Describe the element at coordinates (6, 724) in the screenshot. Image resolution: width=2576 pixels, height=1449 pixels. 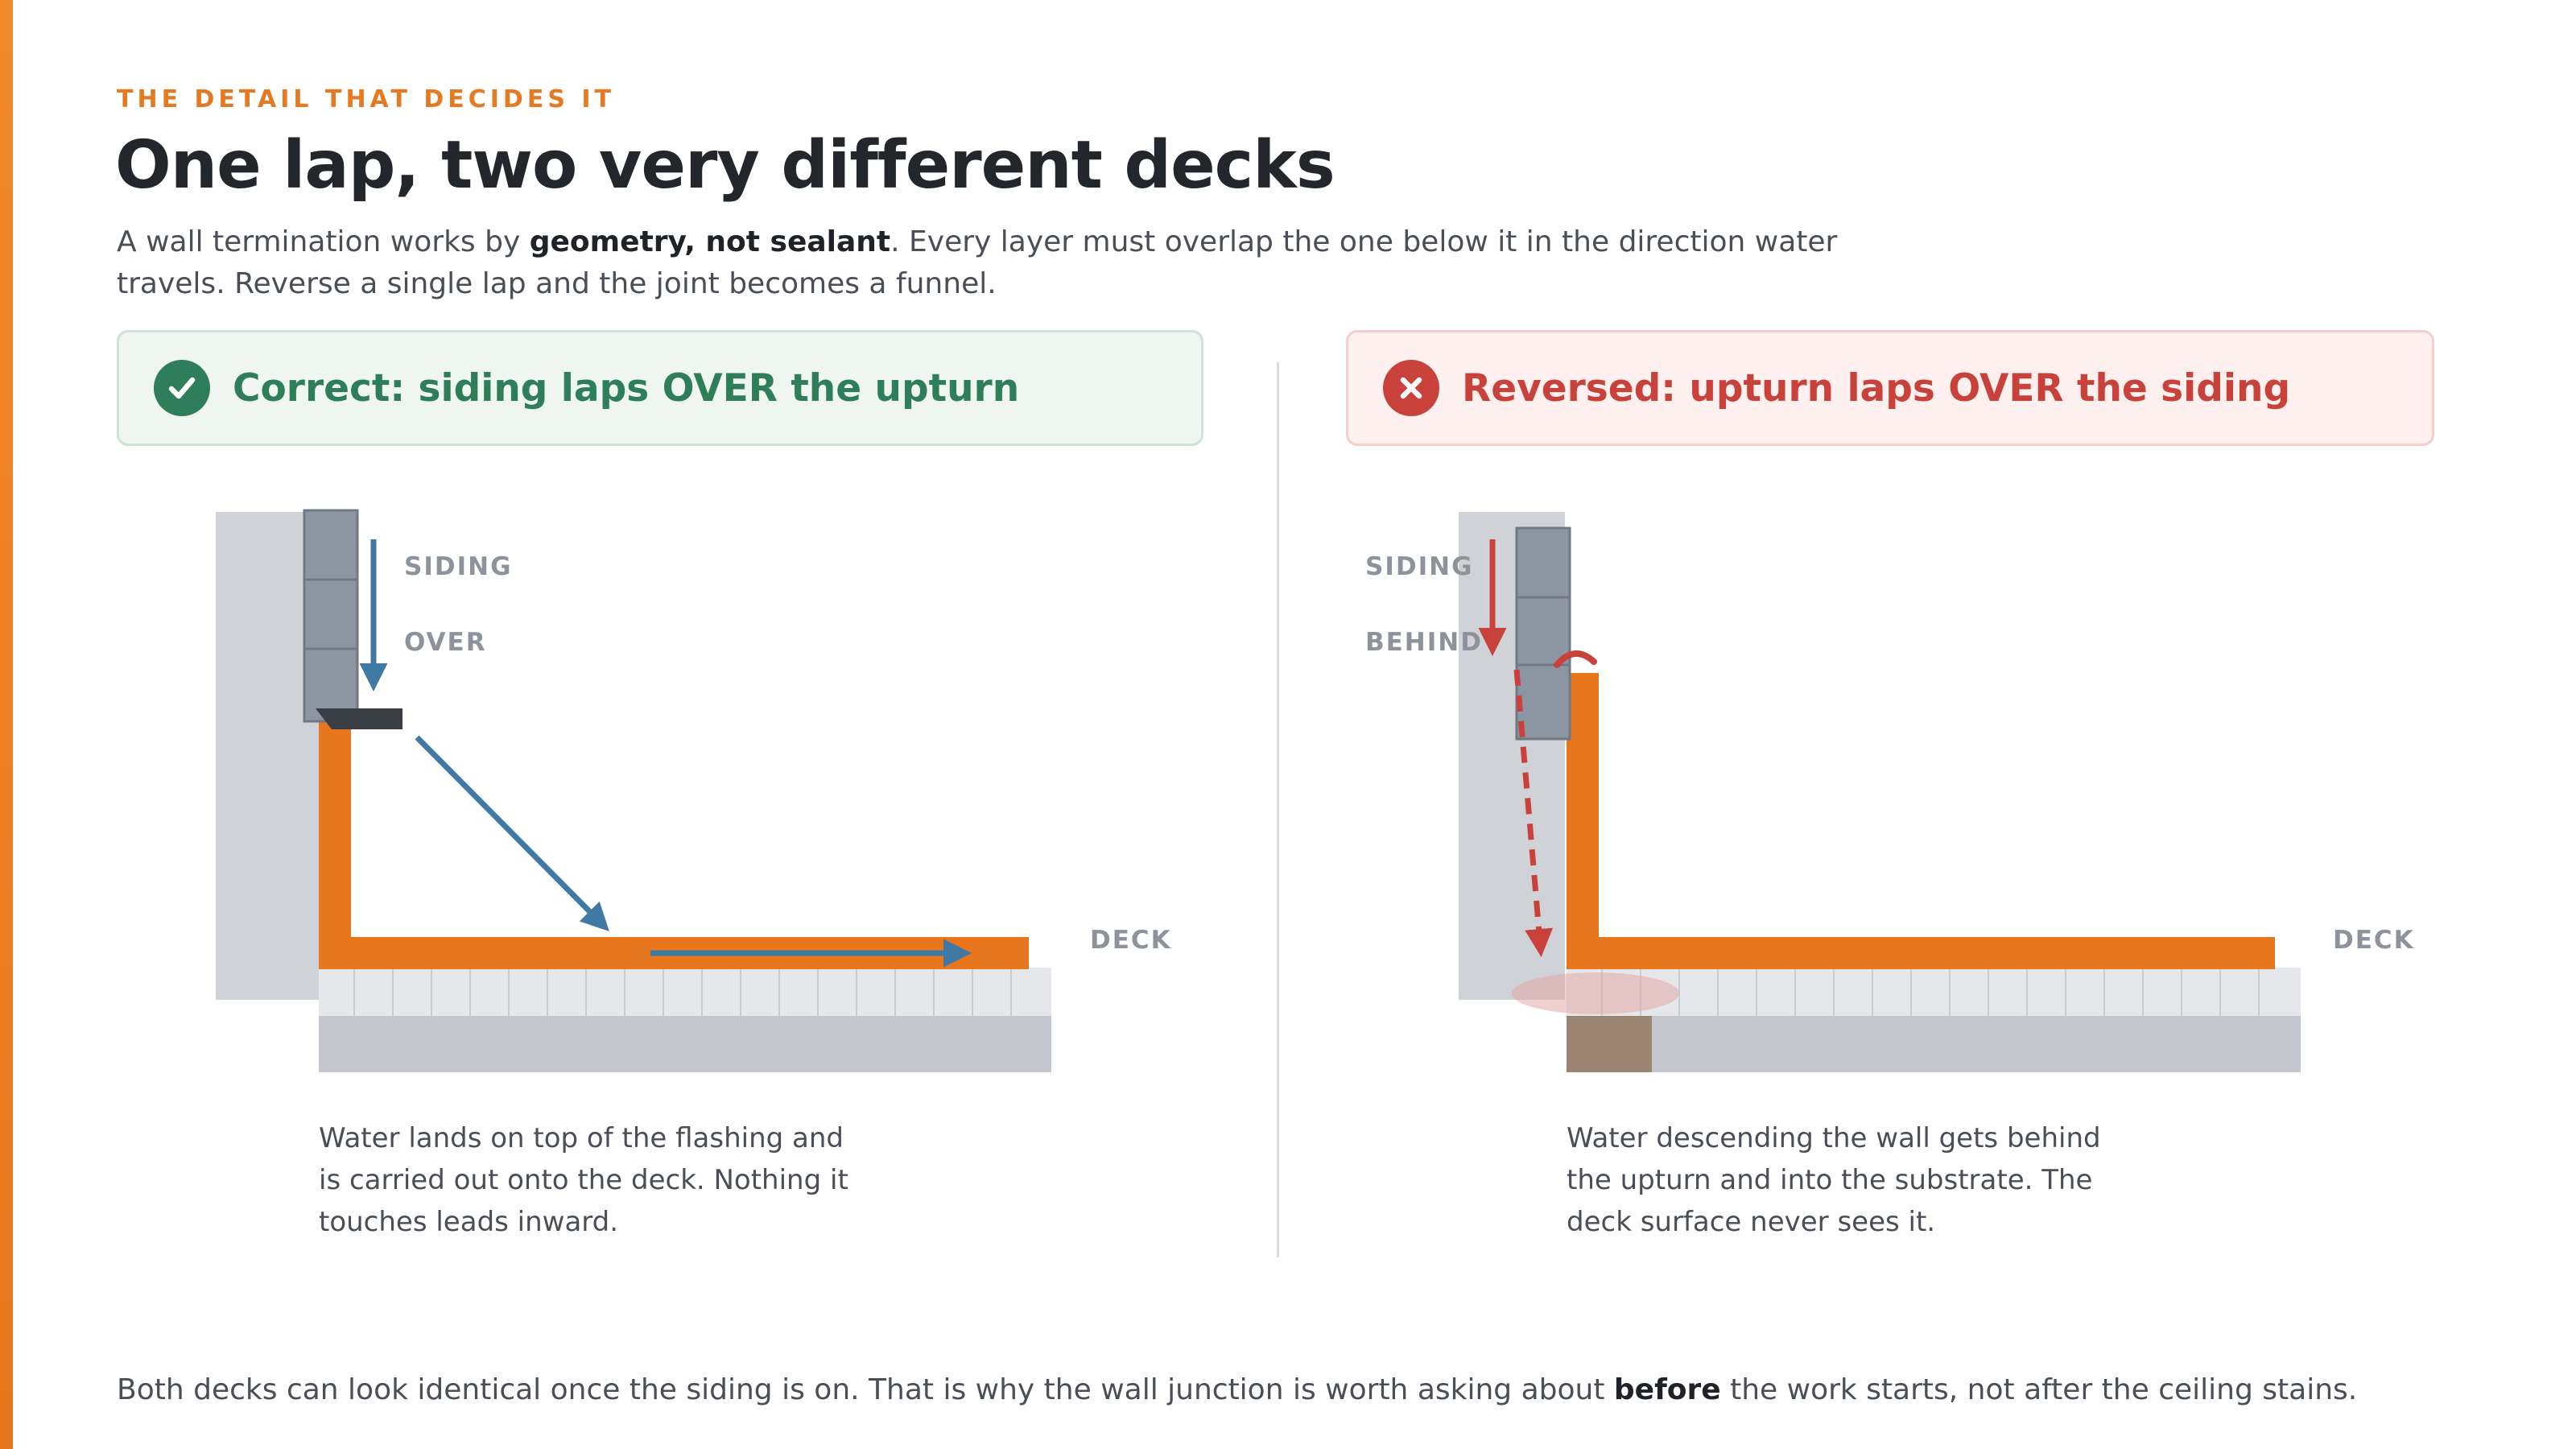
I see `accent-bar` at that location.